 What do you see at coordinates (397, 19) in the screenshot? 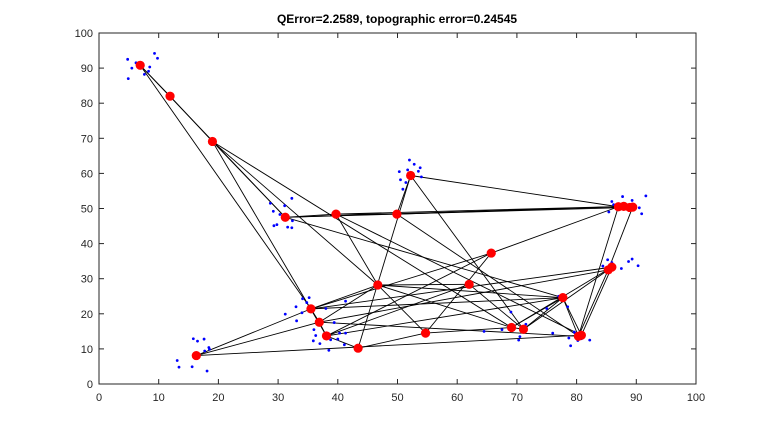
I see `chart-title: QError=2.2589, topographic error=0.24545` at bounding box center [397, 19].